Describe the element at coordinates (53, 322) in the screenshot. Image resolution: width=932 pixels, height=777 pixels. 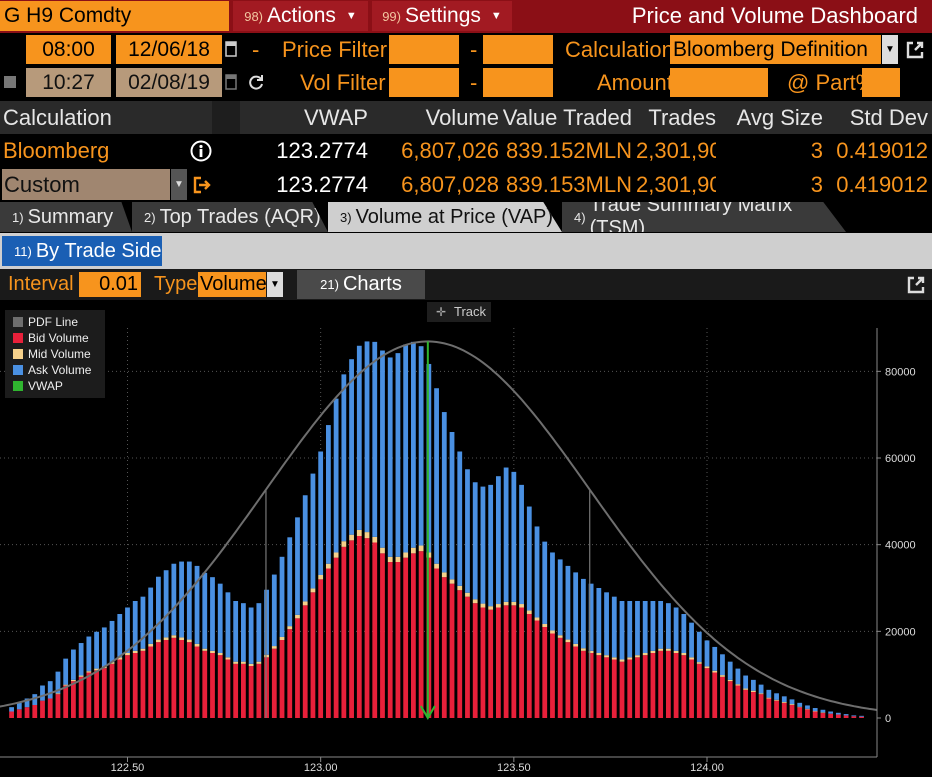
I see `legend-label: PDF Line` at that location.